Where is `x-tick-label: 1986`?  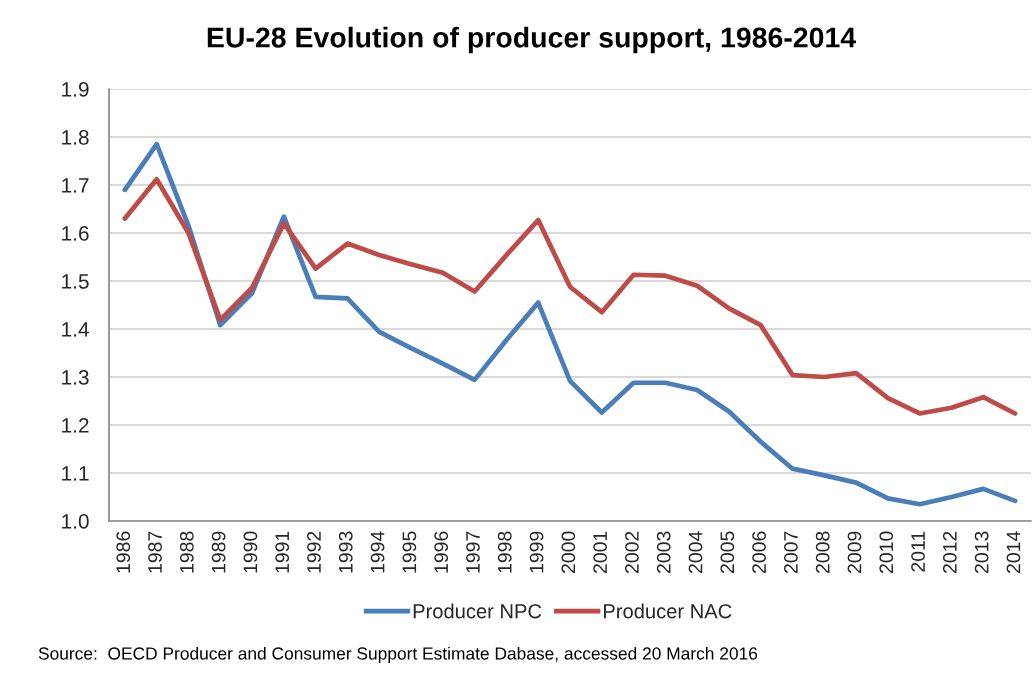
x-tick-label: 1986 is located at coordinates (123, 552).